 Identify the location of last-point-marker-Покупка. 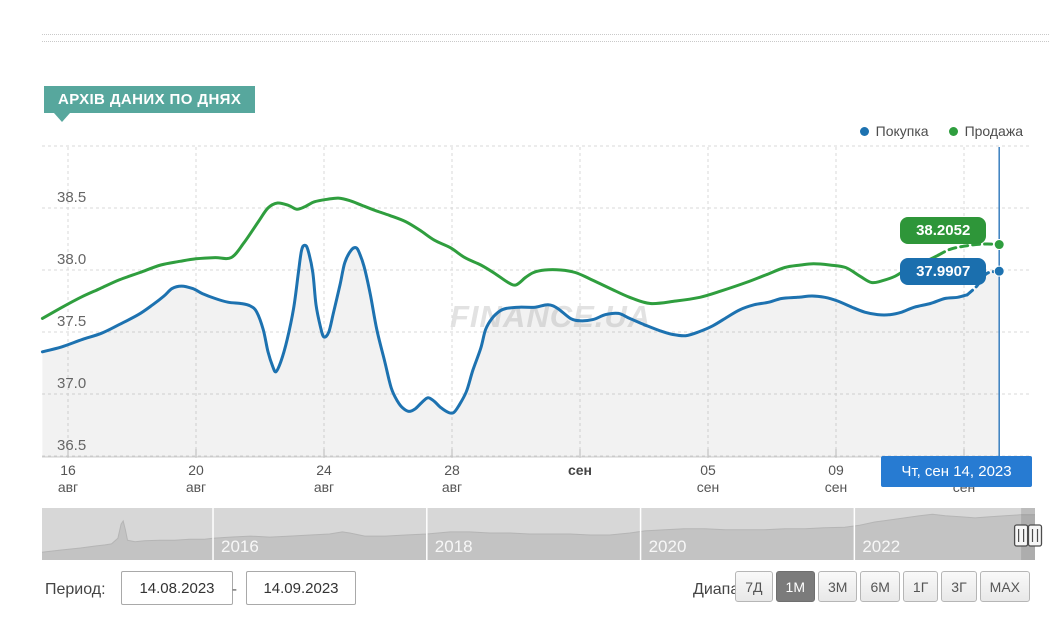
(999, 271).